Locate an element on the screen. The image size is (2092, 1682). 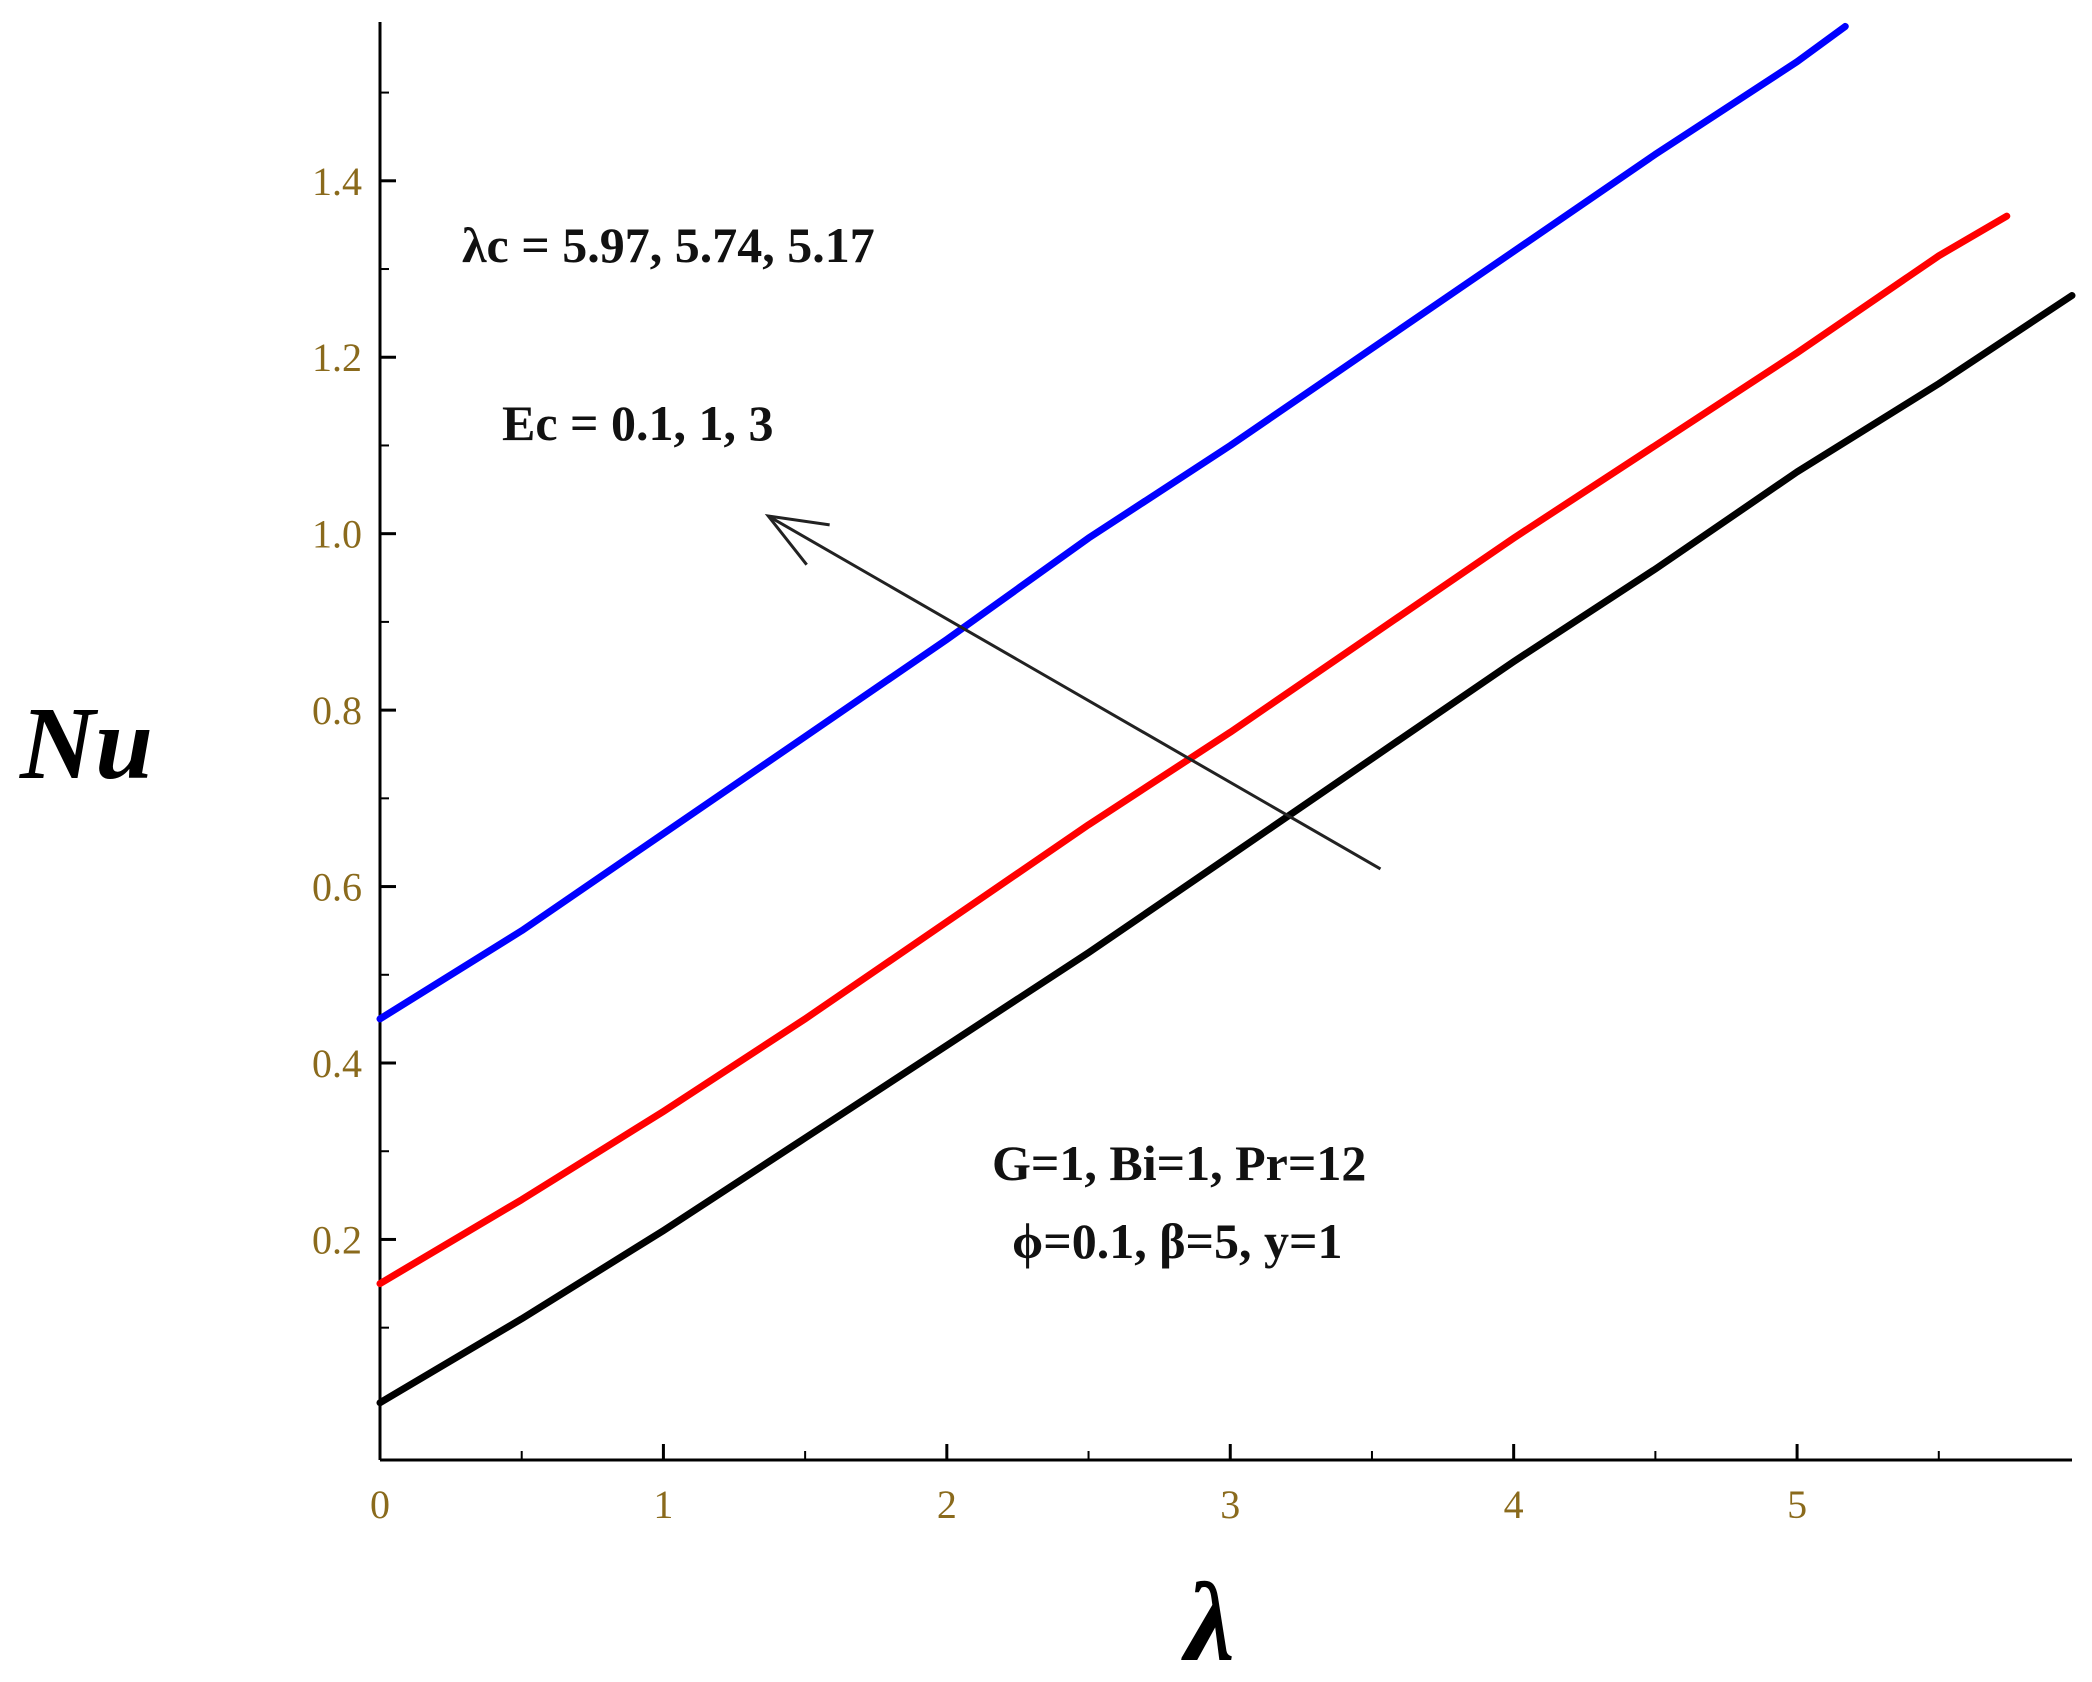
x-tick-label: 2 is located at coordinates (947, 1504).